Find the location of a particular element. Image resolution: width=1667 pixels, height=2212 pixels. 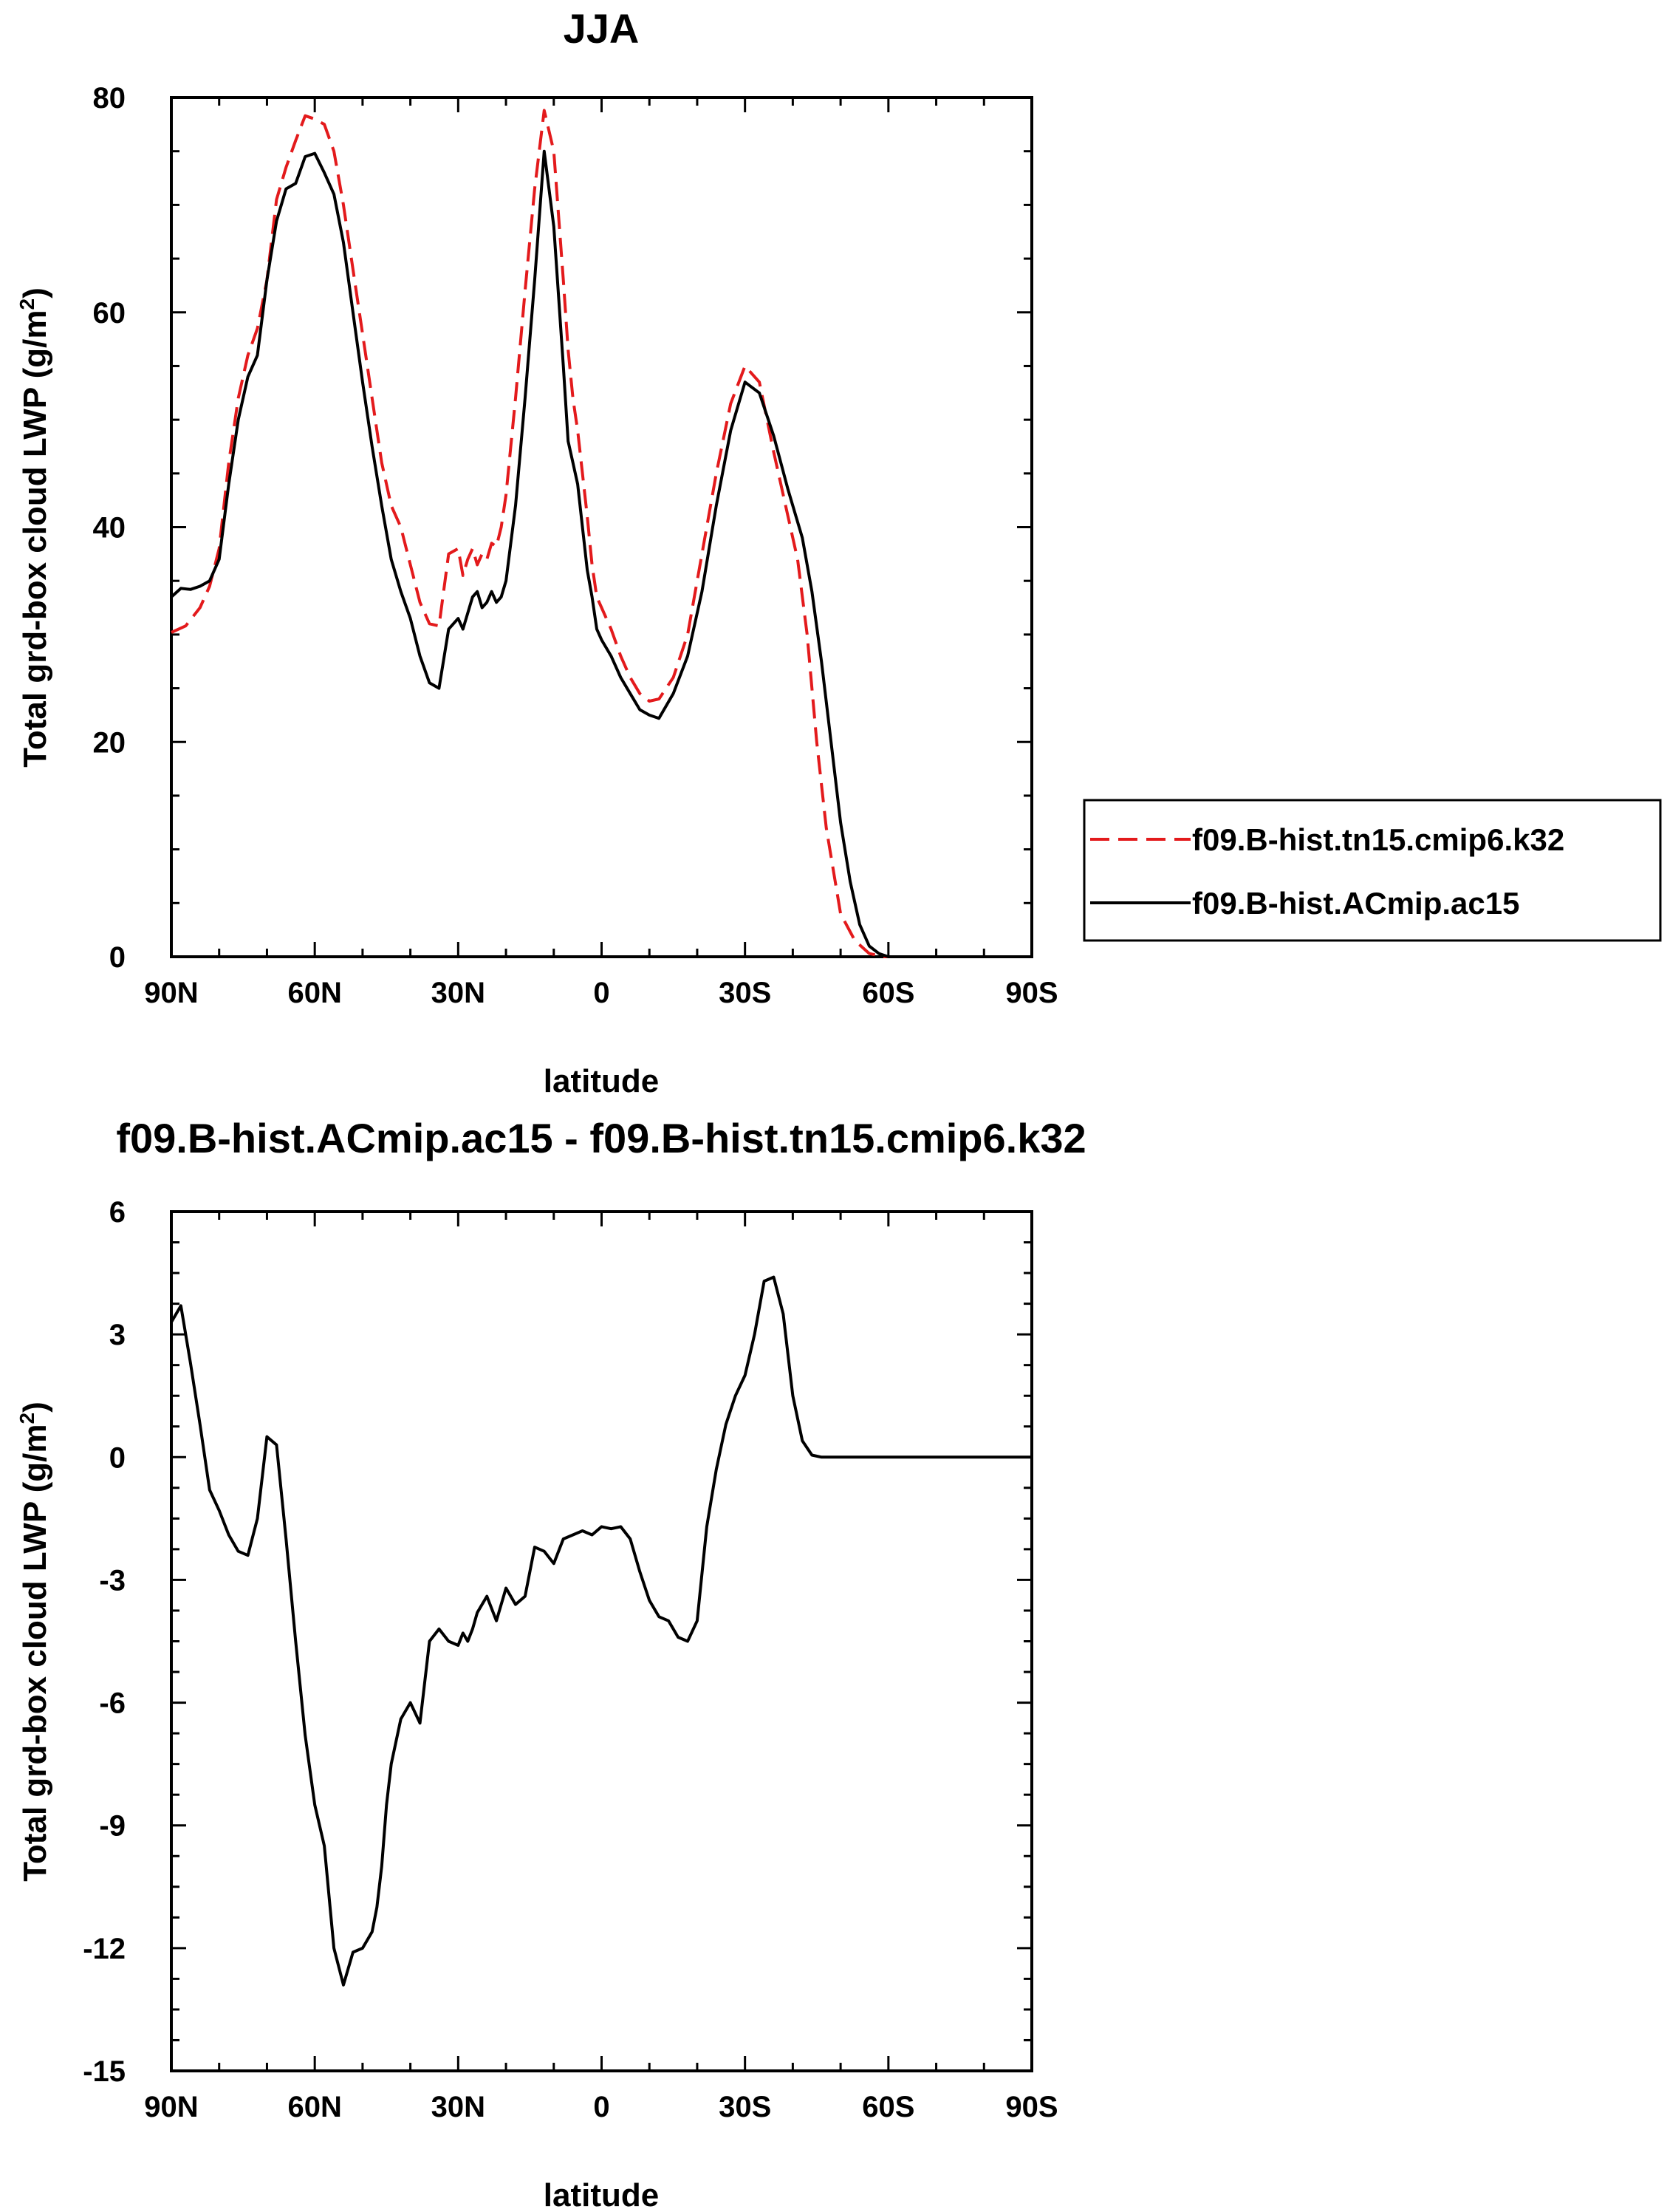

bottom-x-tick-label: 30S is located at coordinates (745, 2107).